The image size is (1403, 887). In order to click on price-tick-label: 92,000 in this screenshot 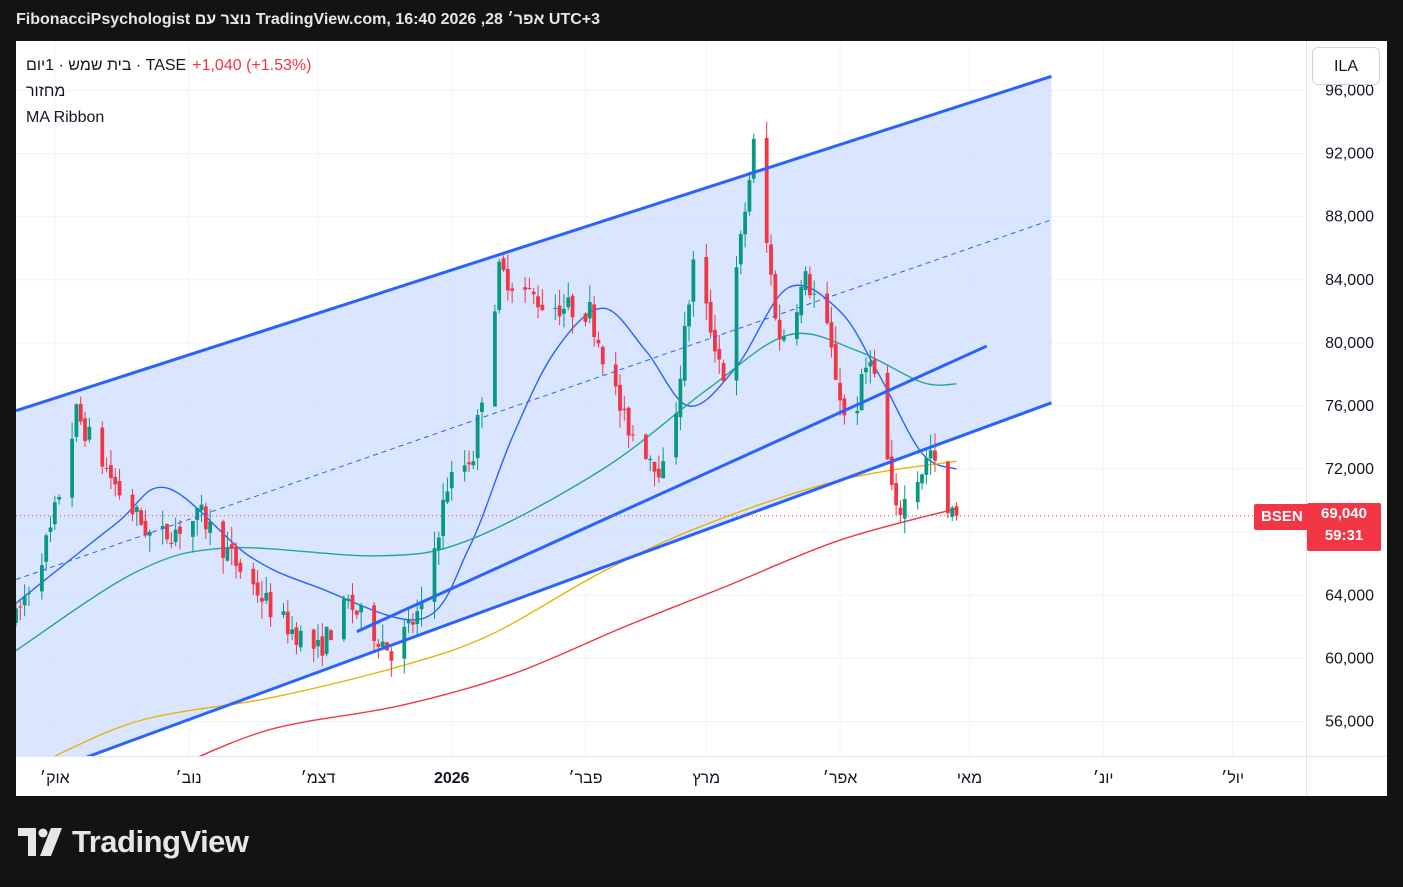, I will do `click(1349, 154)`.